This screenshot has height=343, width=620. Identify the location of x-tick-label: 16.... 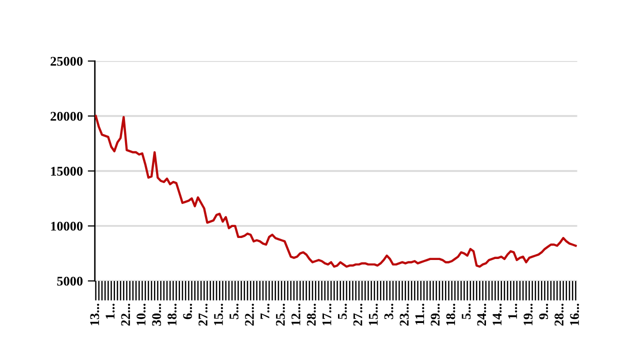
(575, 315).